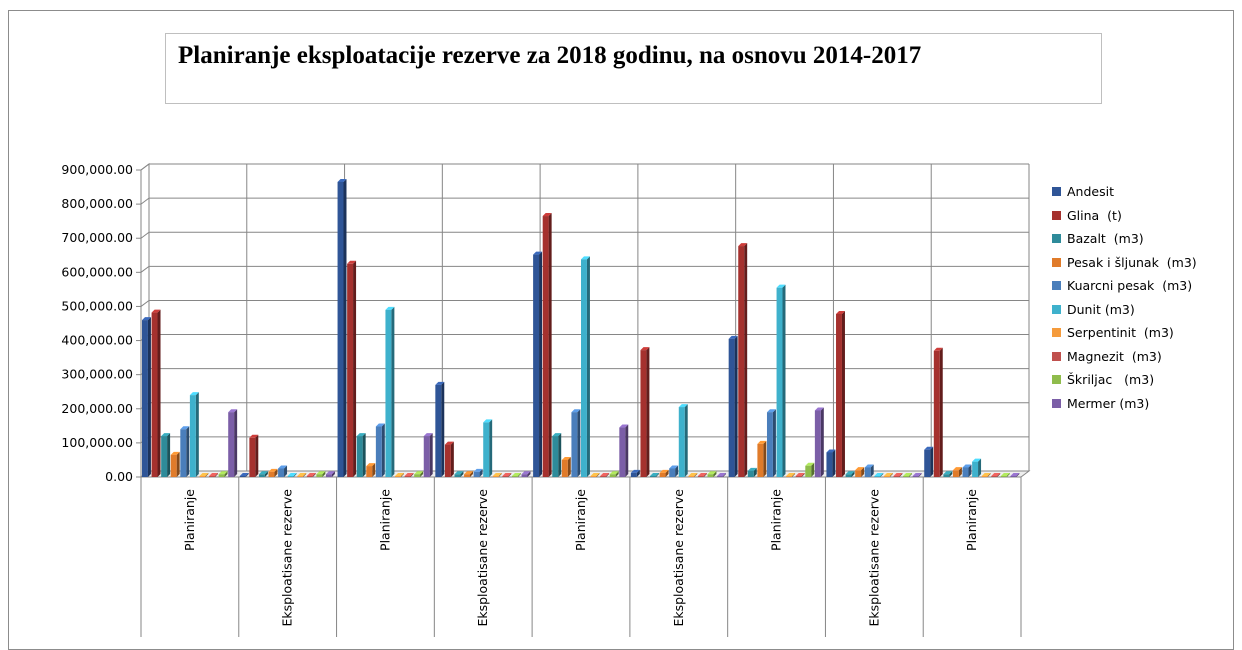  Describe the element at coordinates (1124, 263) in the screenshot. I see `legend-item: Pesak i šljunak (m3)` at that location.